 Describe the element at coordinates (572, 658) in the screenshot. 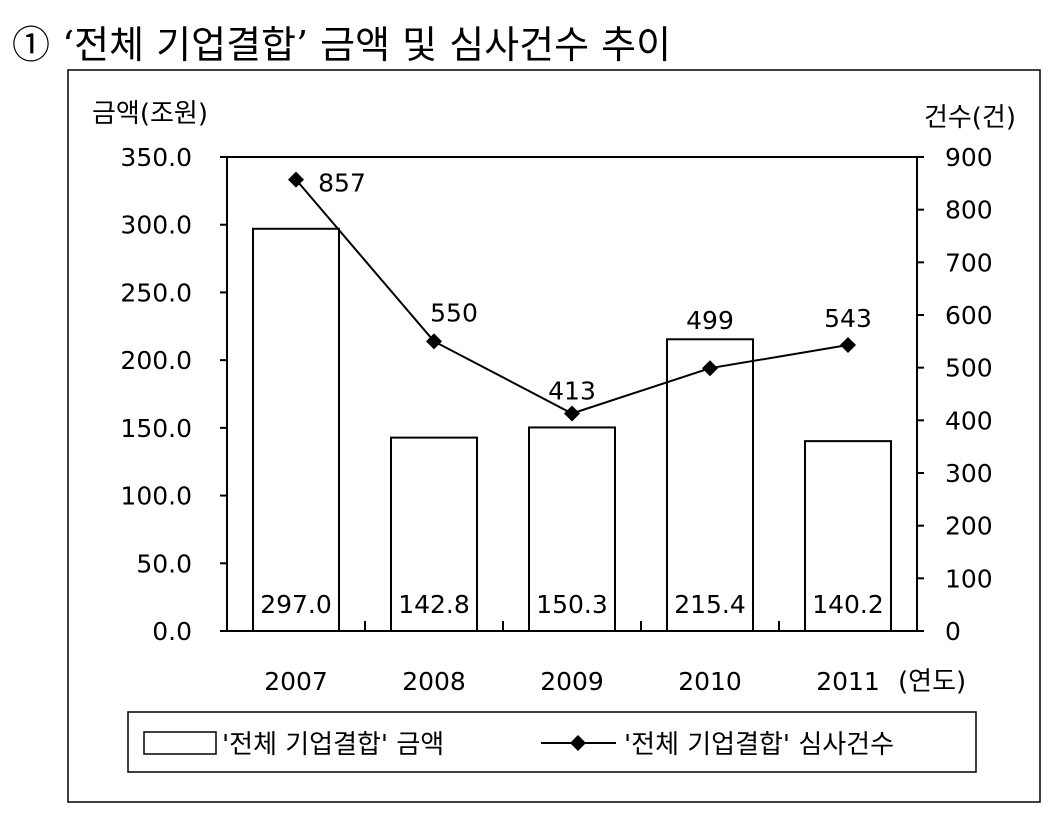

I see `x-category-ticks: 2007 2008 2009 2010 2011` at that location.